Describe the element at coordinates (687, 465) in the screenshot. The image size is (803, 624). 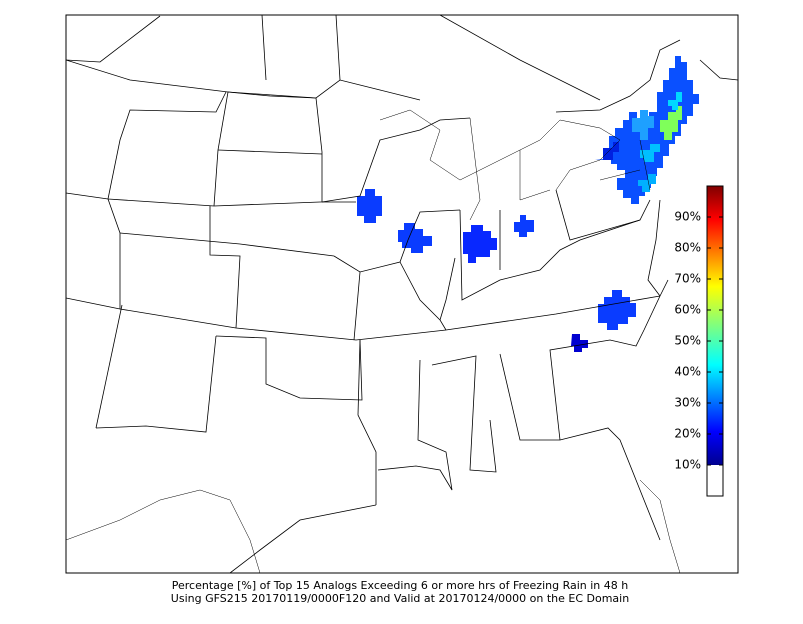
I see `colorbar-tick-label: 10%` at that location.